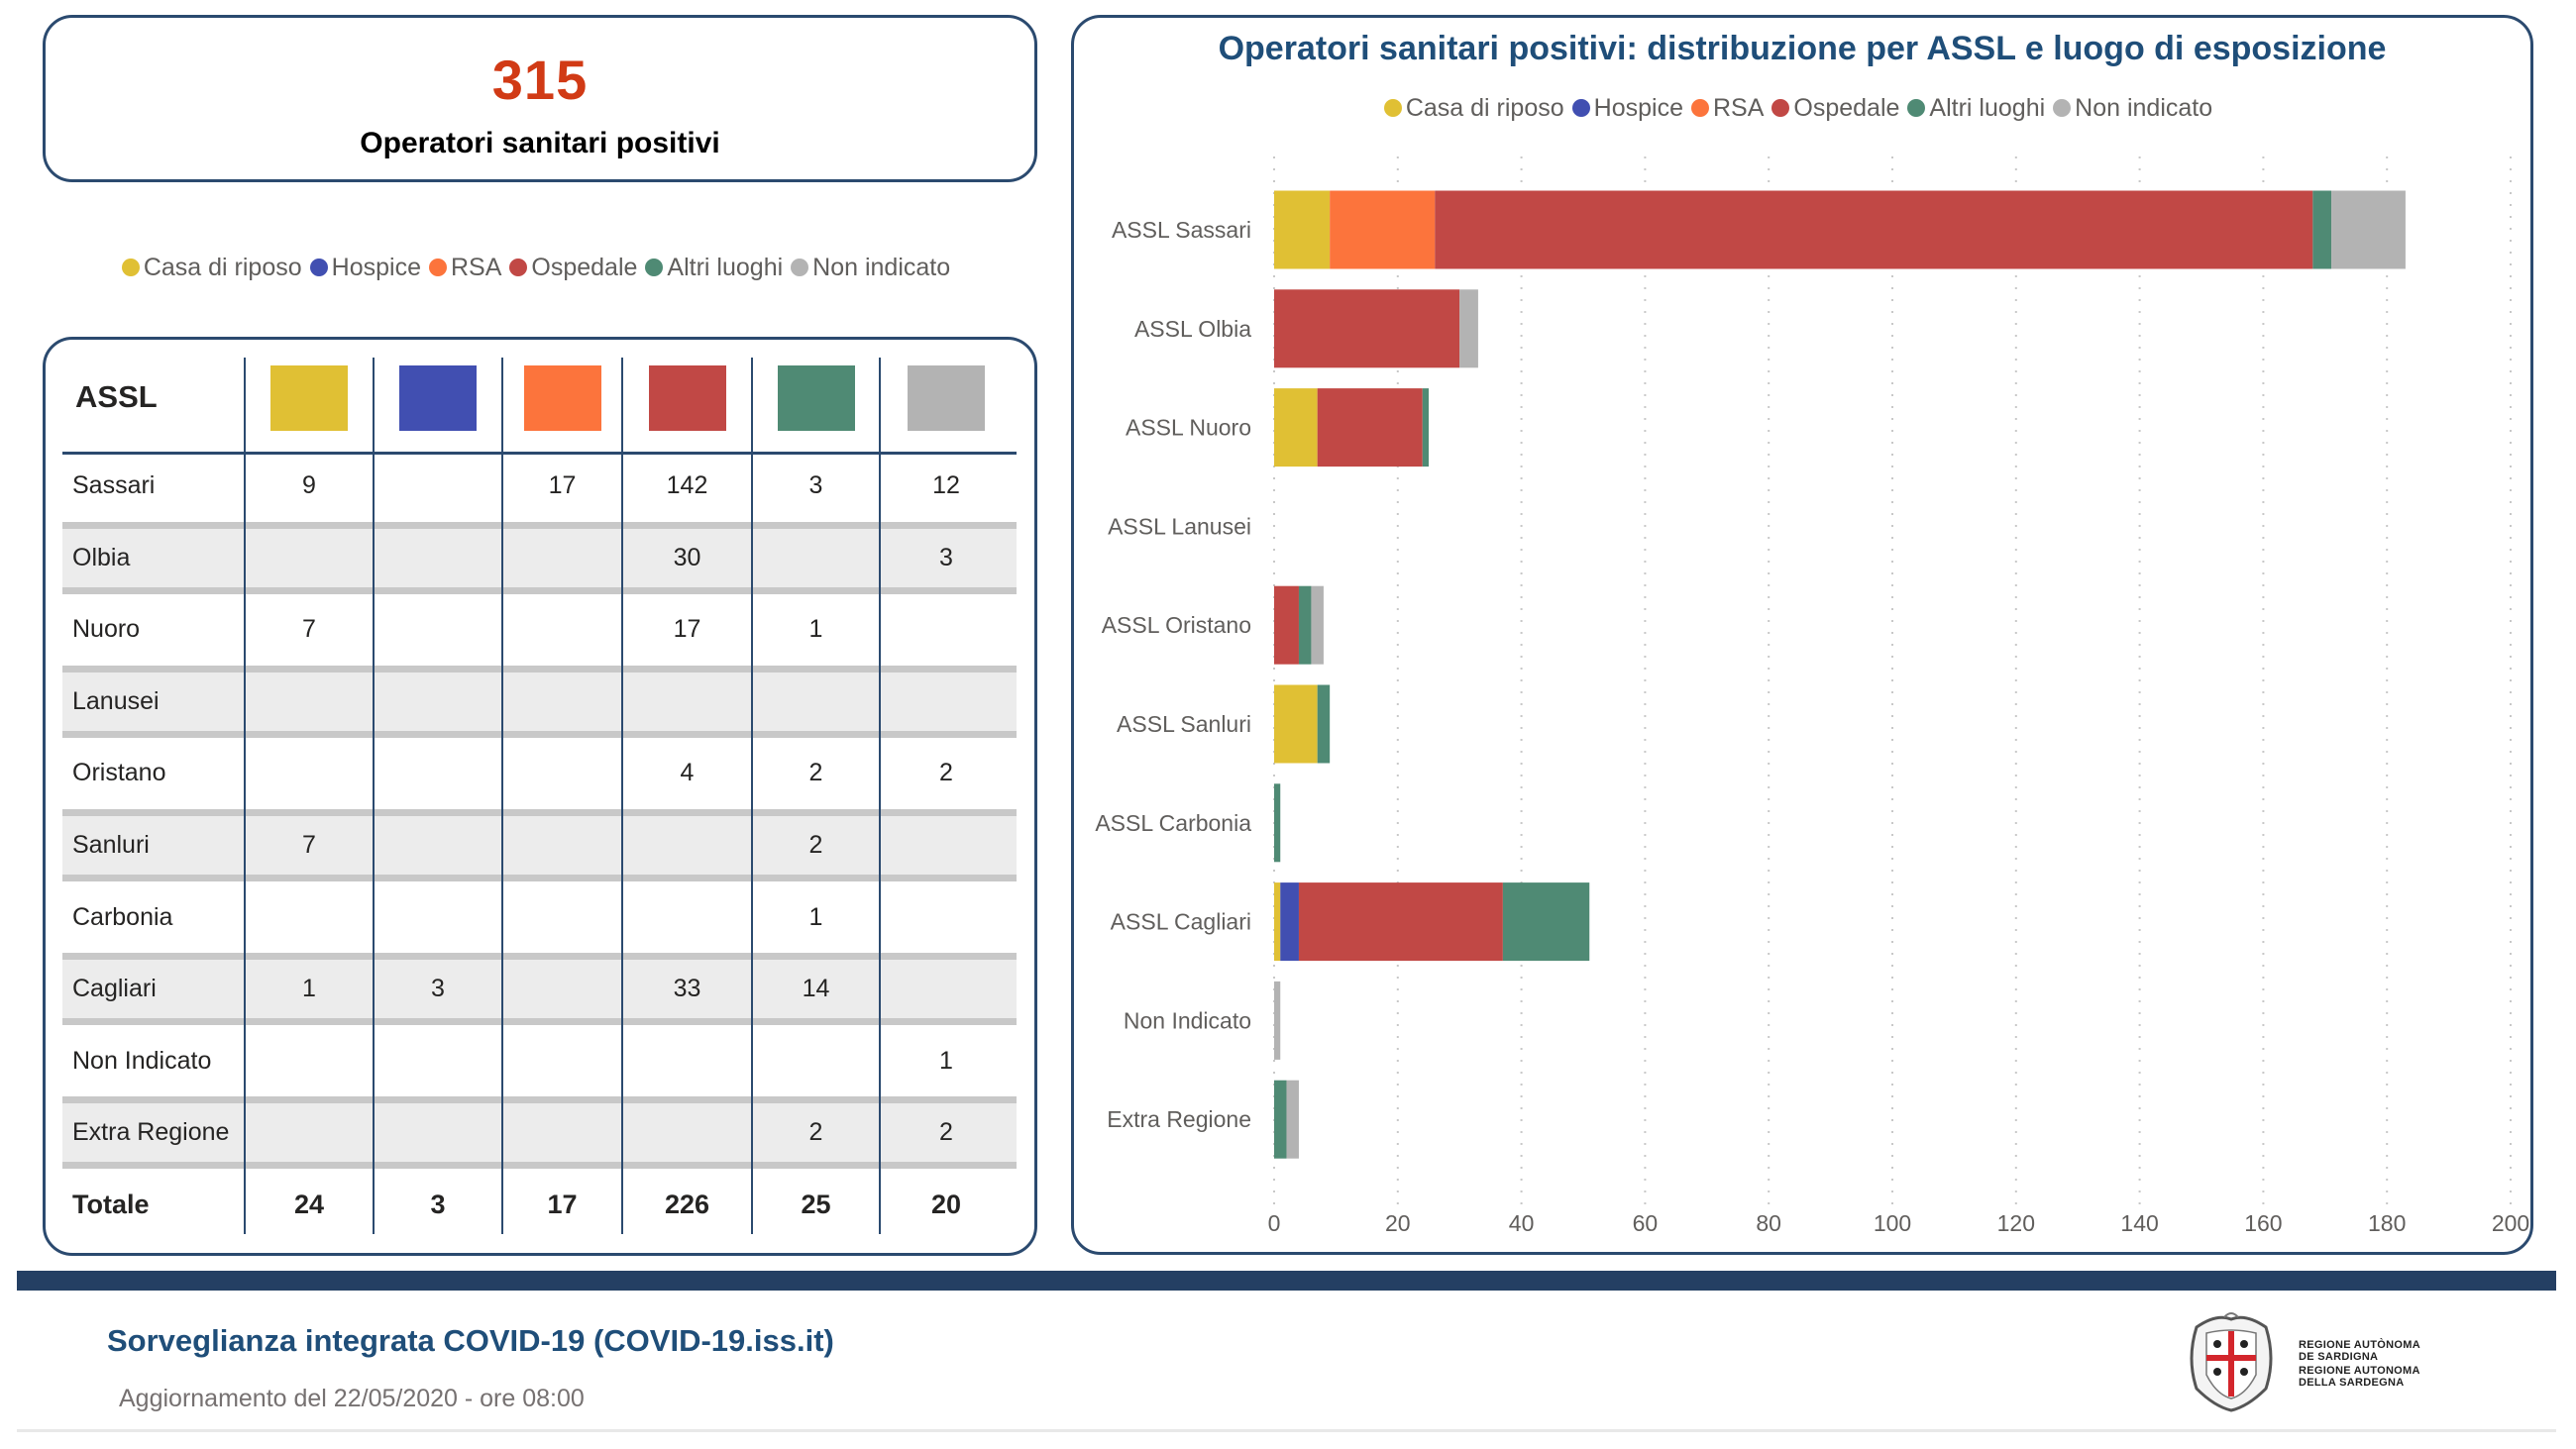 The width and height of the screenshot is (2576, 1449). What do you see at coordinates (106, 629) in the screenshot?
I see `row-name: Nuoro` at bounding box center [106, 629].